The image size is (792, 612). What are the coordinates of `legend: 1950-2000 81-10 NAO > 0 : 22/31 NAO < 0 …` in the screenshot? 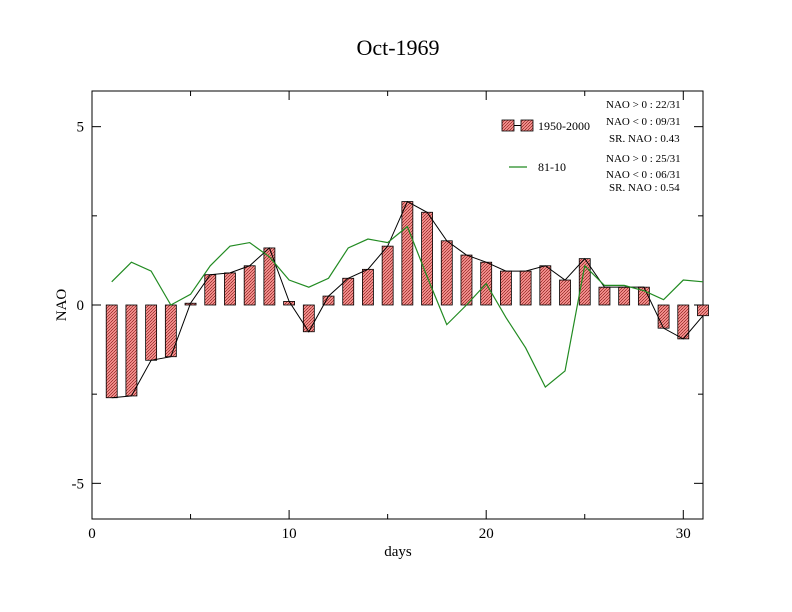 It's located at (591, 146).